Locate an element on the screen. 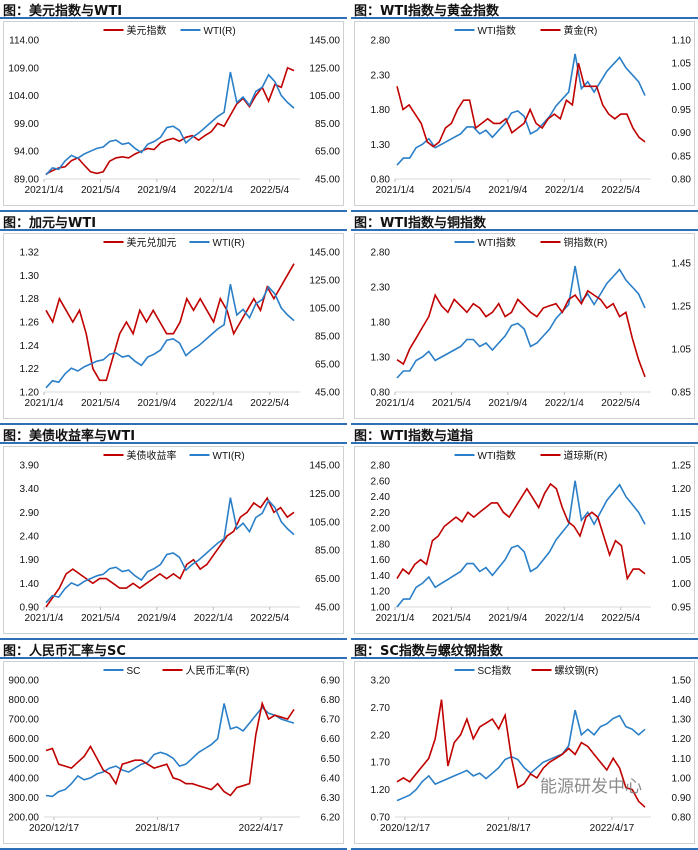  left-tick-label: 800.00 is located at coordinates (23, 700).